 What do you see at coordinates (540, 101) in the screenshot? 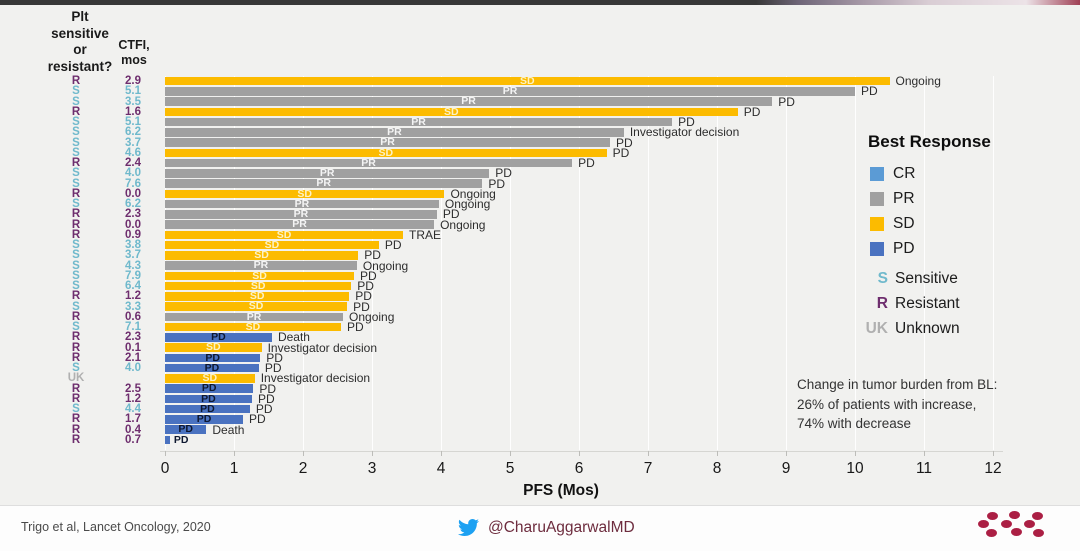
I see `patient-row: S 3.5 PR PD` at bounding box center [540, 101].